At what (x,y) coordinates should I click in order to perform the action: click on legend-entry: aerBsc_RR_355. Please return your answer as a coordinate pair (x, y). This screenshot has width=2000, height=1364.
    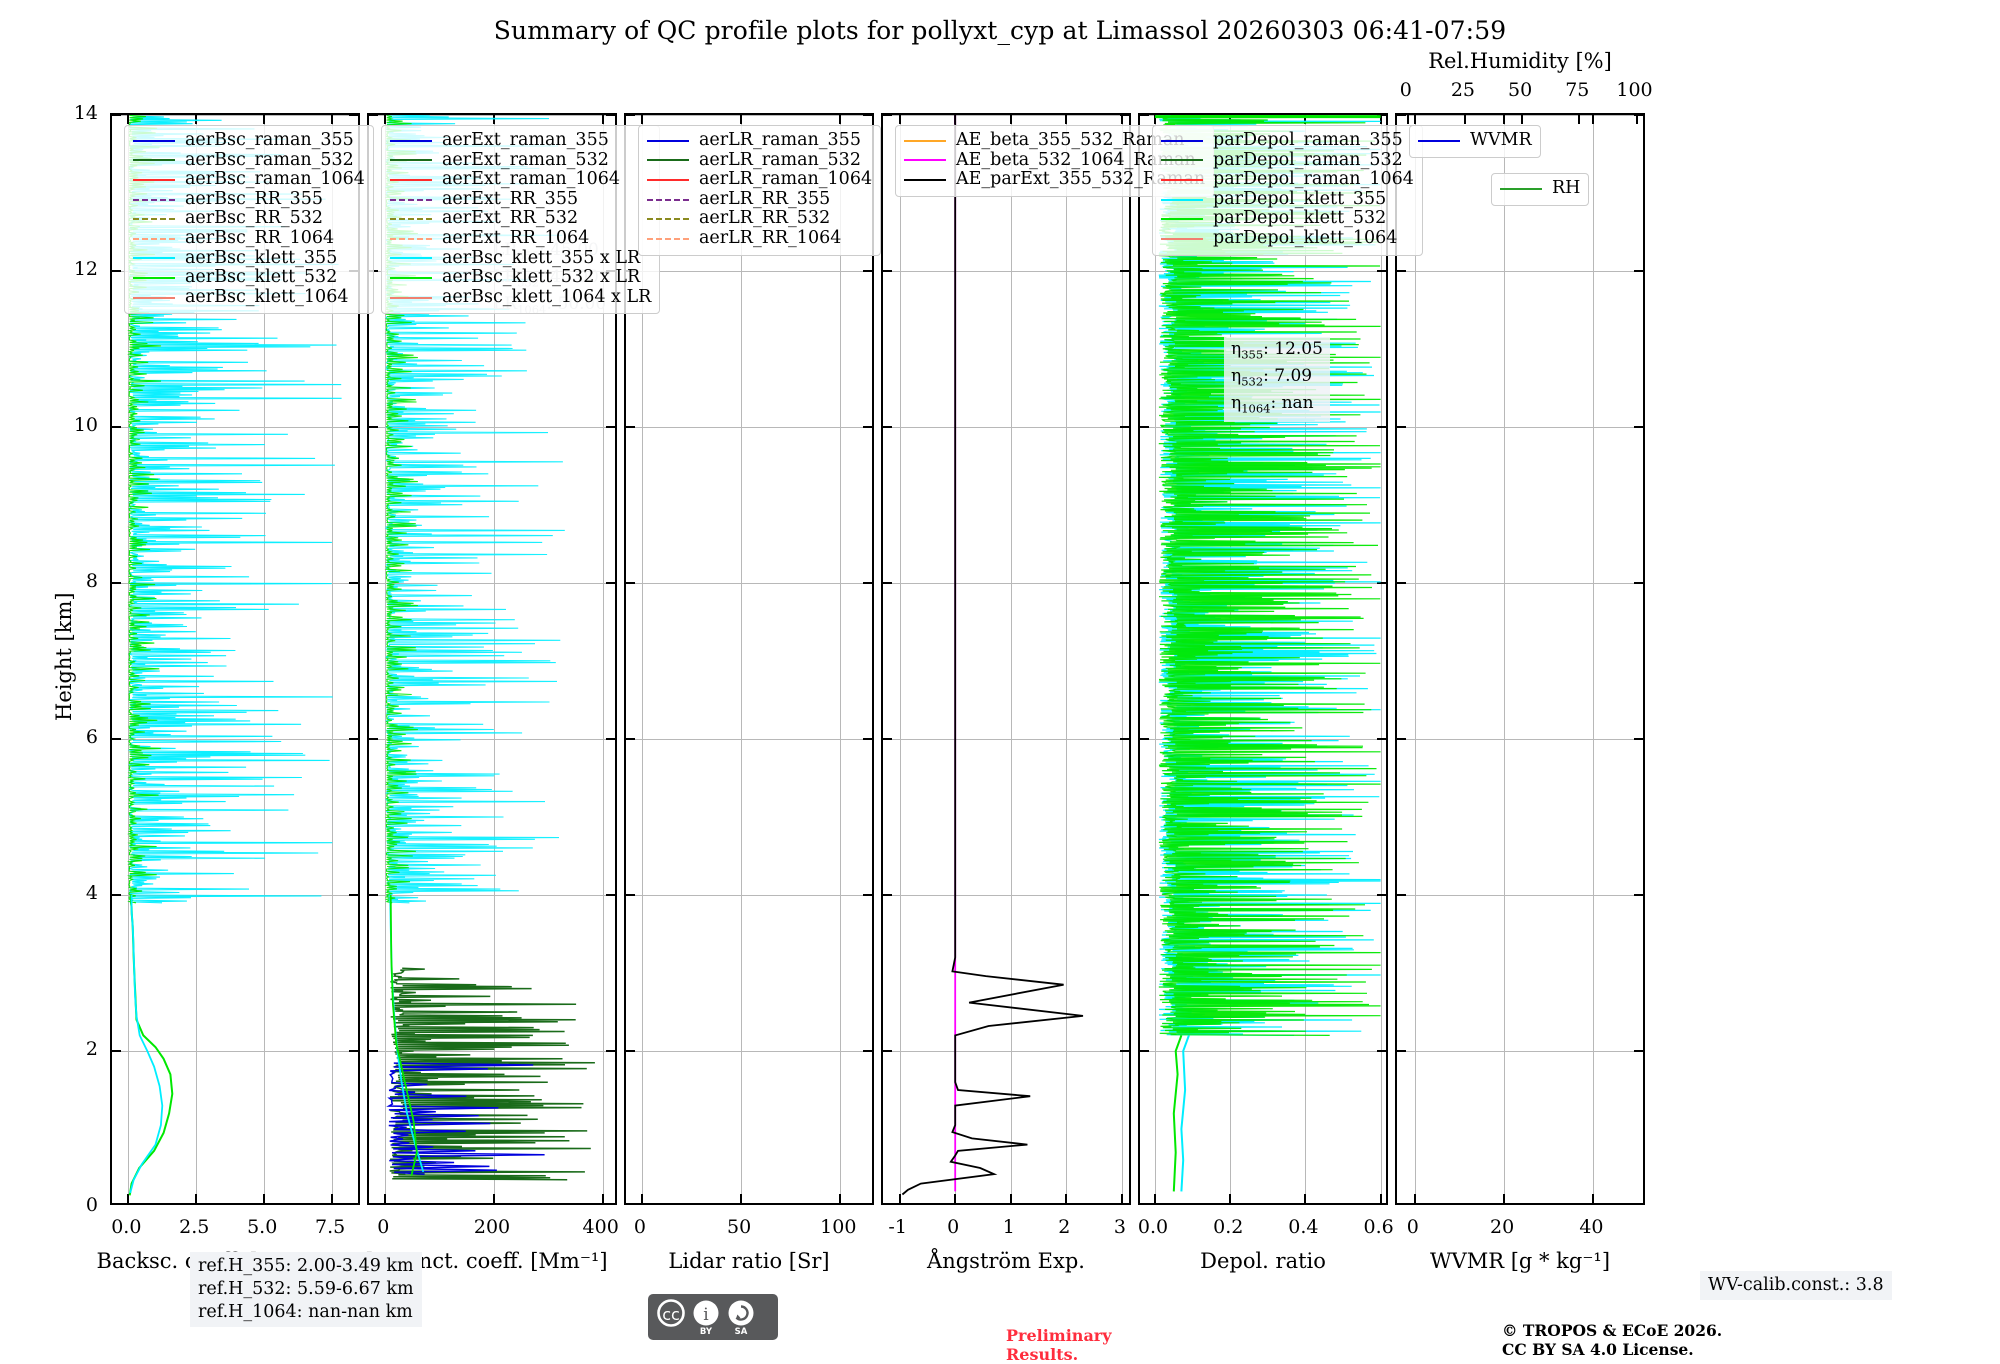
    Looking at the image, I should click on (249, 199).